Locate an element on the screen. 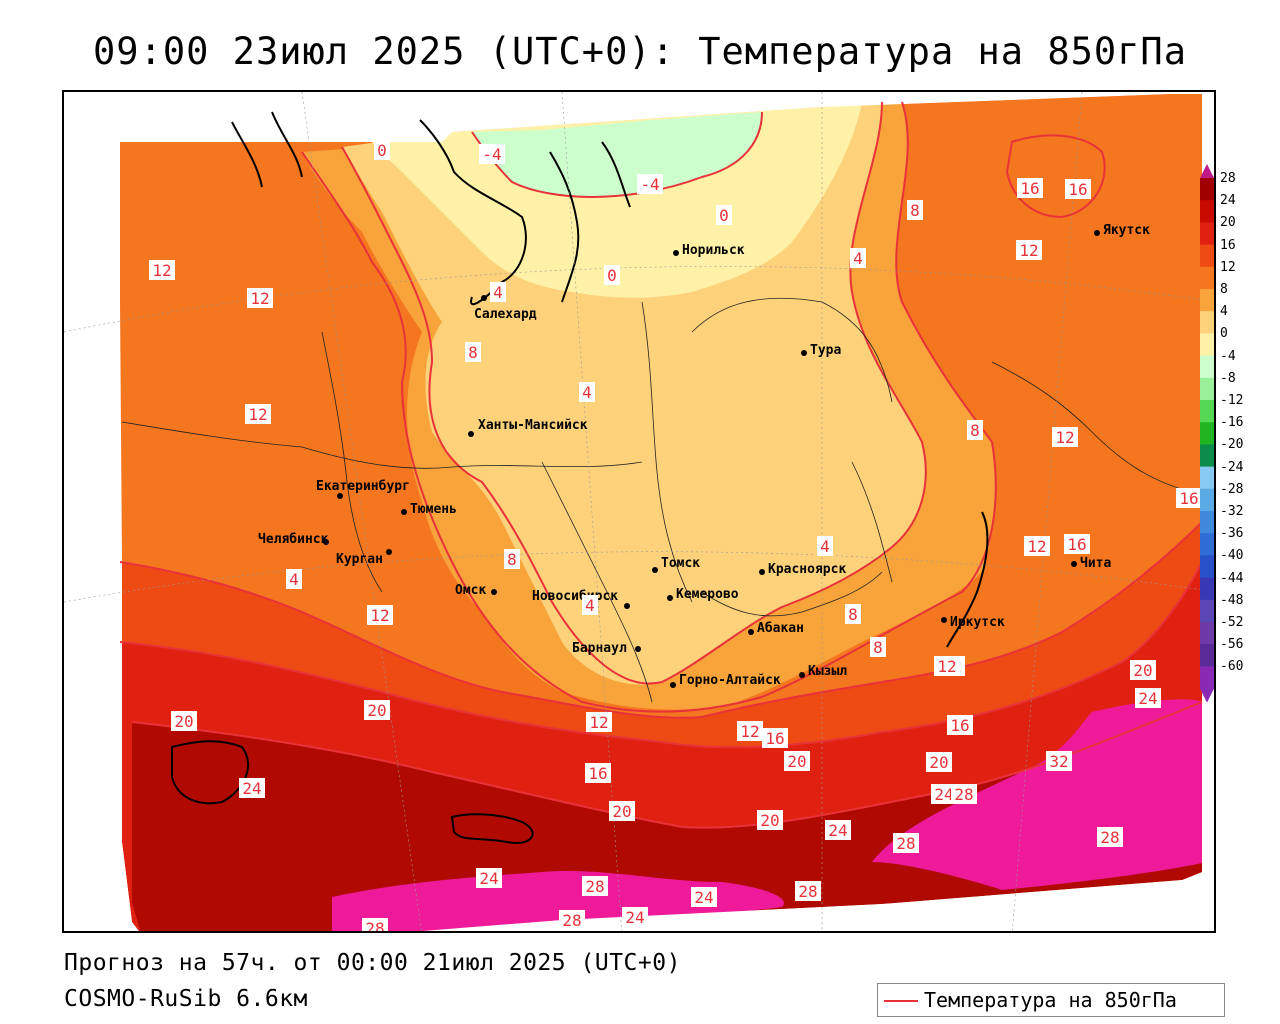 Image resolution: width=1280 pixels, height=1024 pixels. field-28-east is located at coordinates (1042, 794).